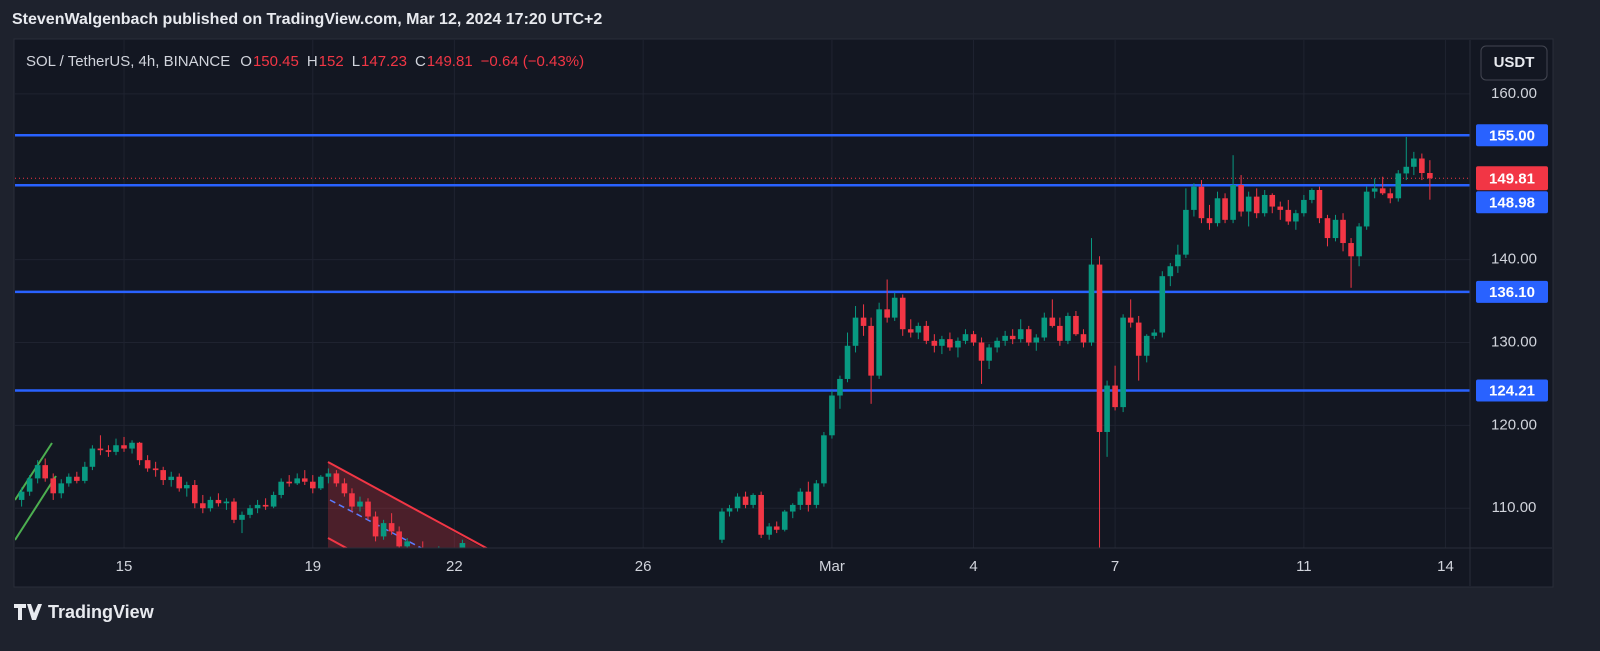  I want to click on y-tick-label: 120.00, so click(1514, 424).